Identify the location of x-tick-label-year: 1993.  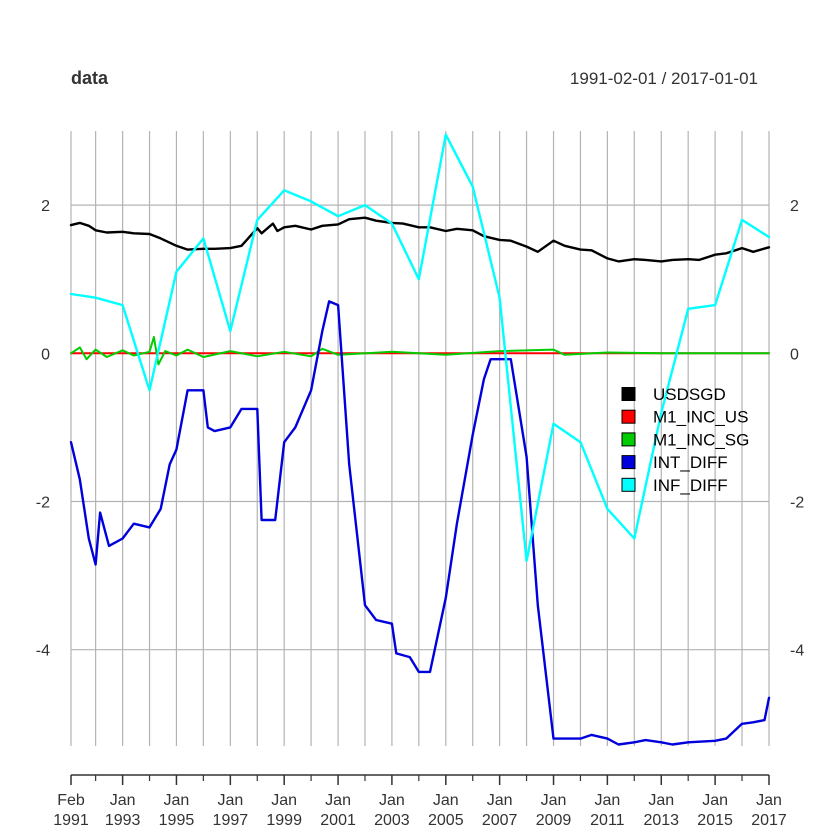
(123, 820).